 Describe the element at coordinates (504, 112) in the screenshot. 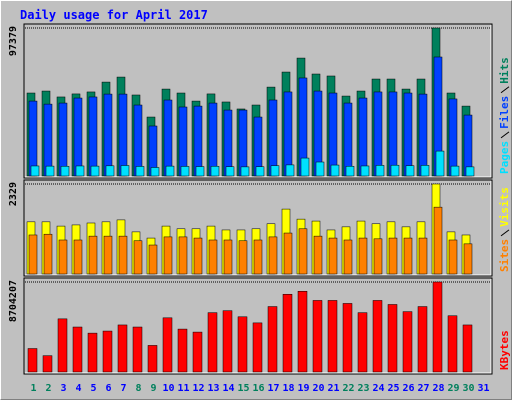

I see `legend-entry: Files` at that location.